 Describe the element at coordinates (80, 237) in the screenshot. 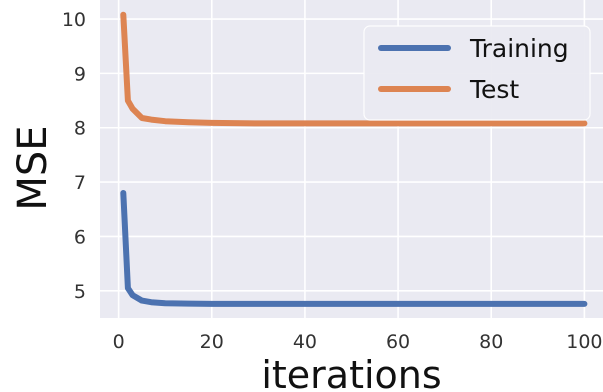

I see `y-tick-label: 6` at that location.